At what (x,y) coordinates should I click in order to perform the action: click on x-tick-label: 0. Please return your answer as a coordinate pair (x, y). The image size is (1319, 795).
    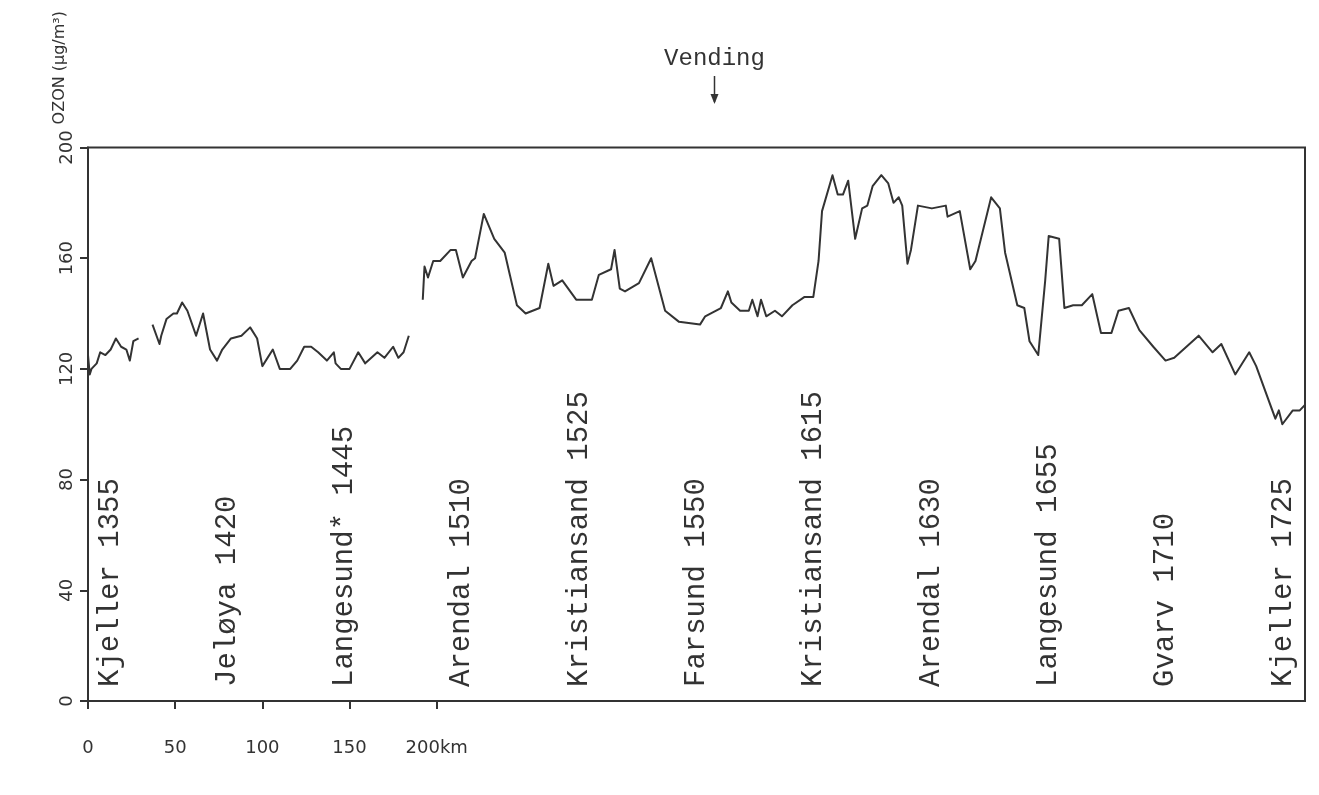
    Looking at the image, I should click on (88, 746).